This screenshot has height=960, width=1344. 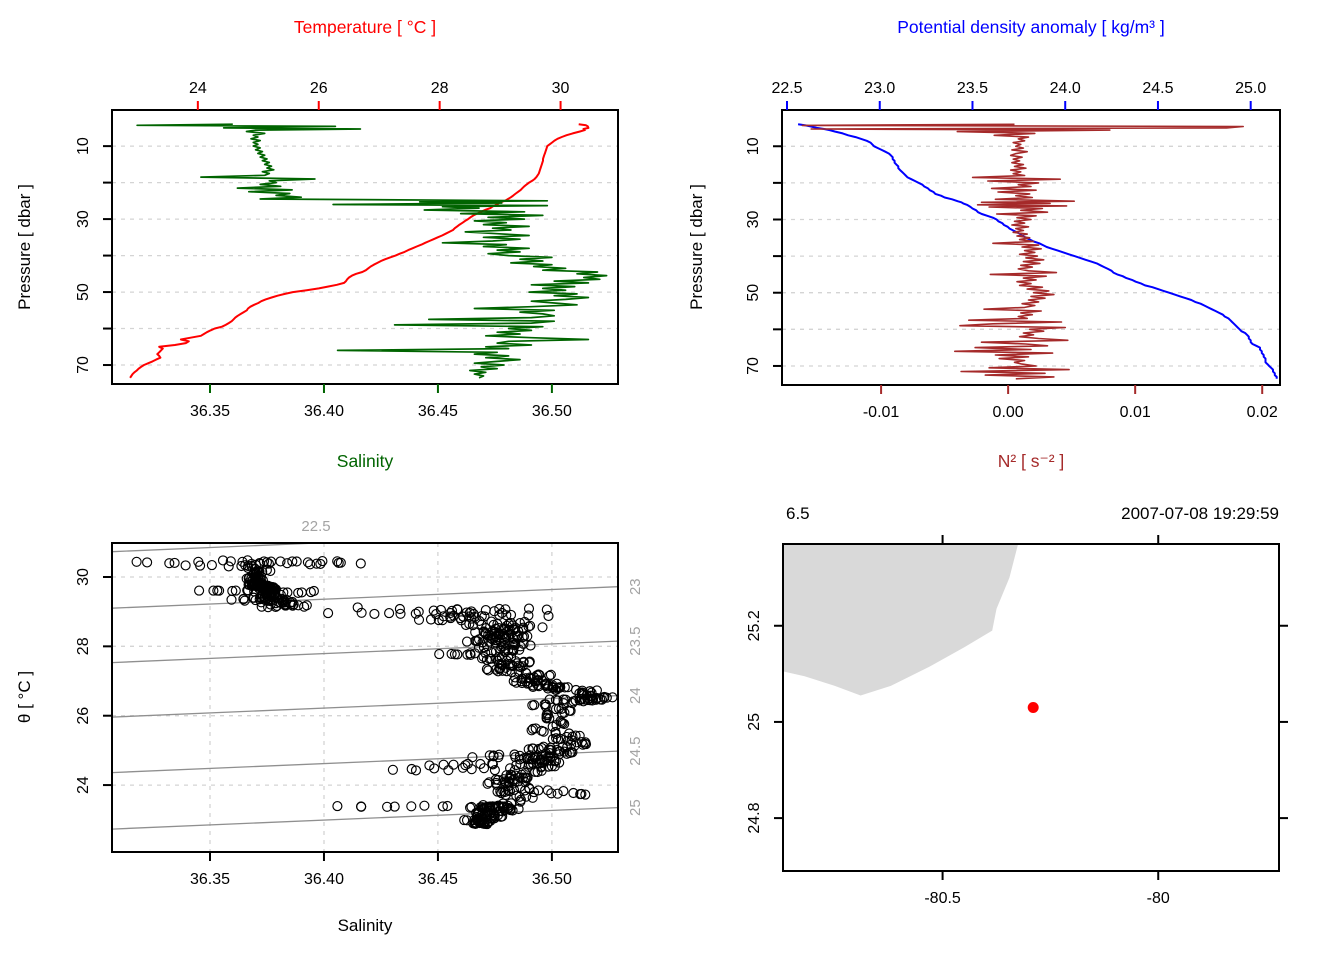 What do you see at coordinates (319, 88) in the screenshot?
I see `top-tick-label: 26` at bounding box center [319, 88].